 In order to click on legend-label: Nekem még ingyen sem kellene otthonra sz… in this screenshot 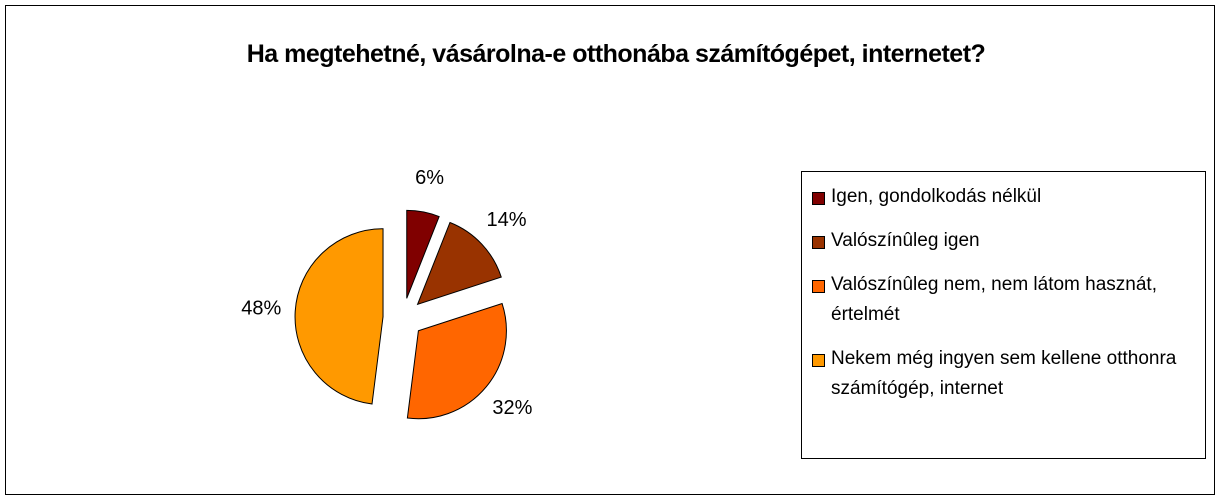, I will do `click(1004, 373)`.